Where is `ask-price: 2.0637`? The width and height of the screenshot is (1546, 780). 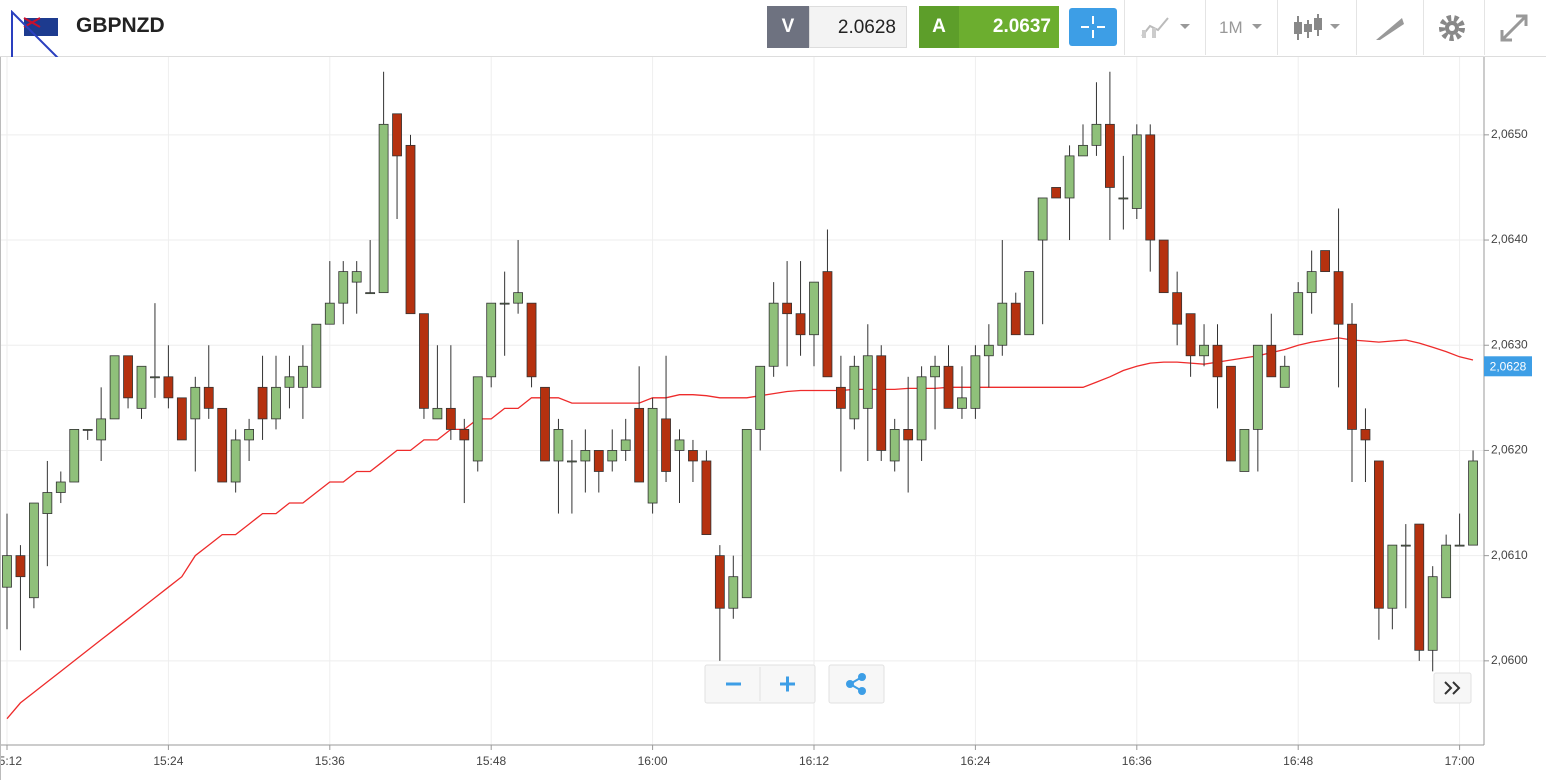 ask-price: 2.0637 is located at coordinates (1009, 27).